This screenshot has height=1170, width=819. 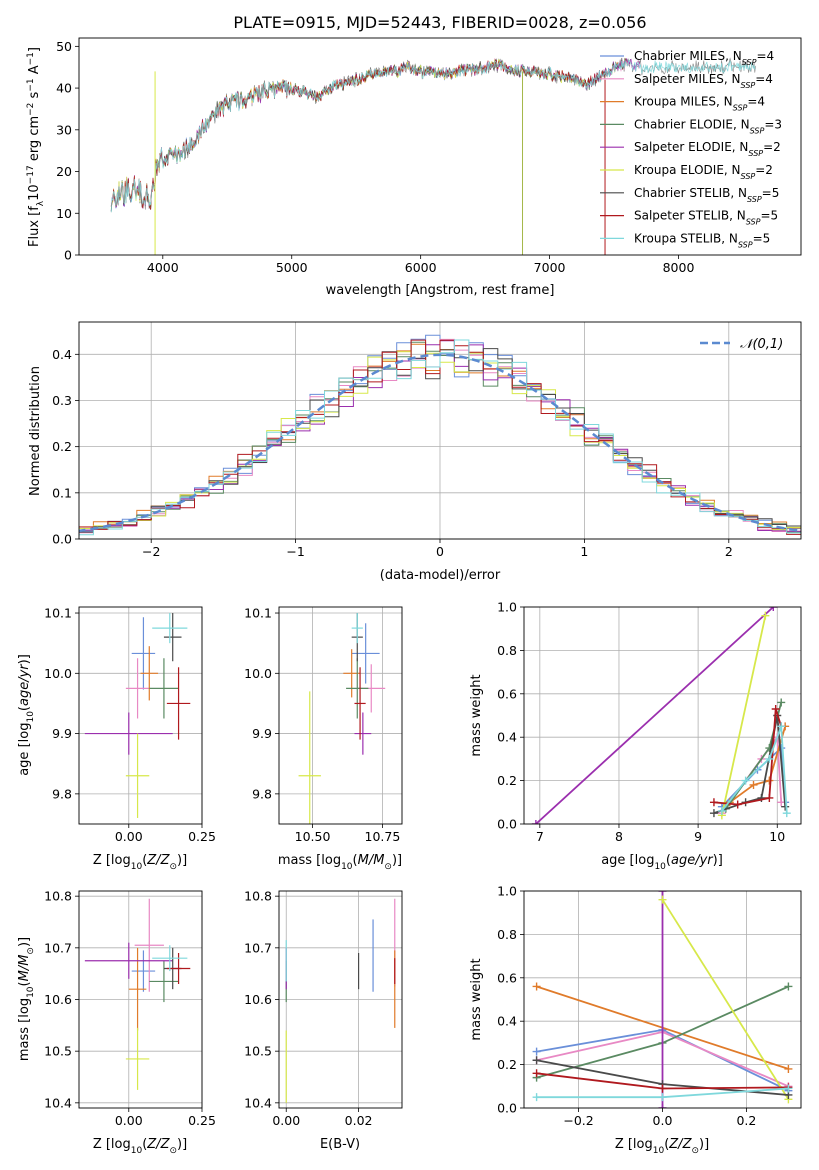 What do you see at coordinates (340, 862) in the screenshot?
I see `x-axis-label: mass [log10(M/M⊙)]` at bounding box center [340, 862].